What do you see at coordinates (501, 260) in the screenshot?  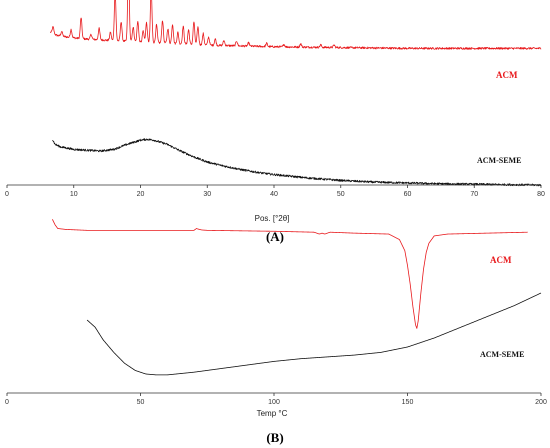 I see `panel-b-series-label-acm: ACM` at bounding box center [501, 260].